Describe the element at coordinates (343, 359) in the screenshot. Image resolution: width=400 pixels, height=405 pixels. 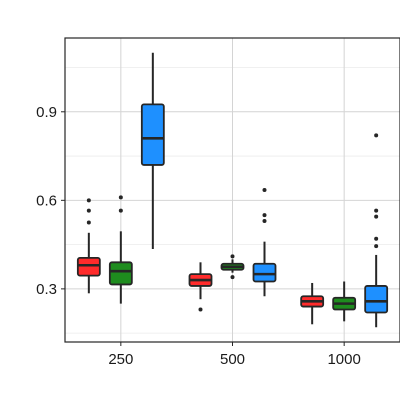
I see `x-tick-label: 1000` at that location.